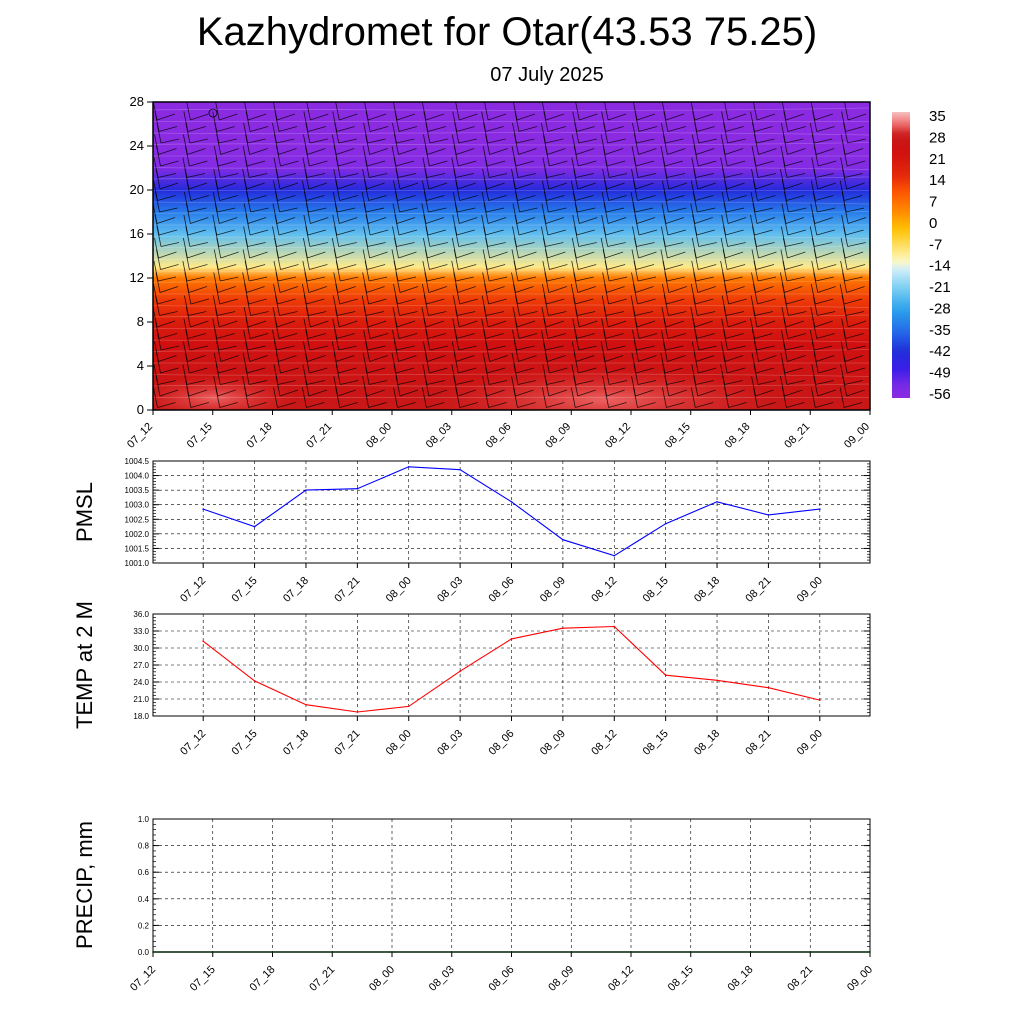  I want to click on colorbar-label: -28, so click(940, 308).